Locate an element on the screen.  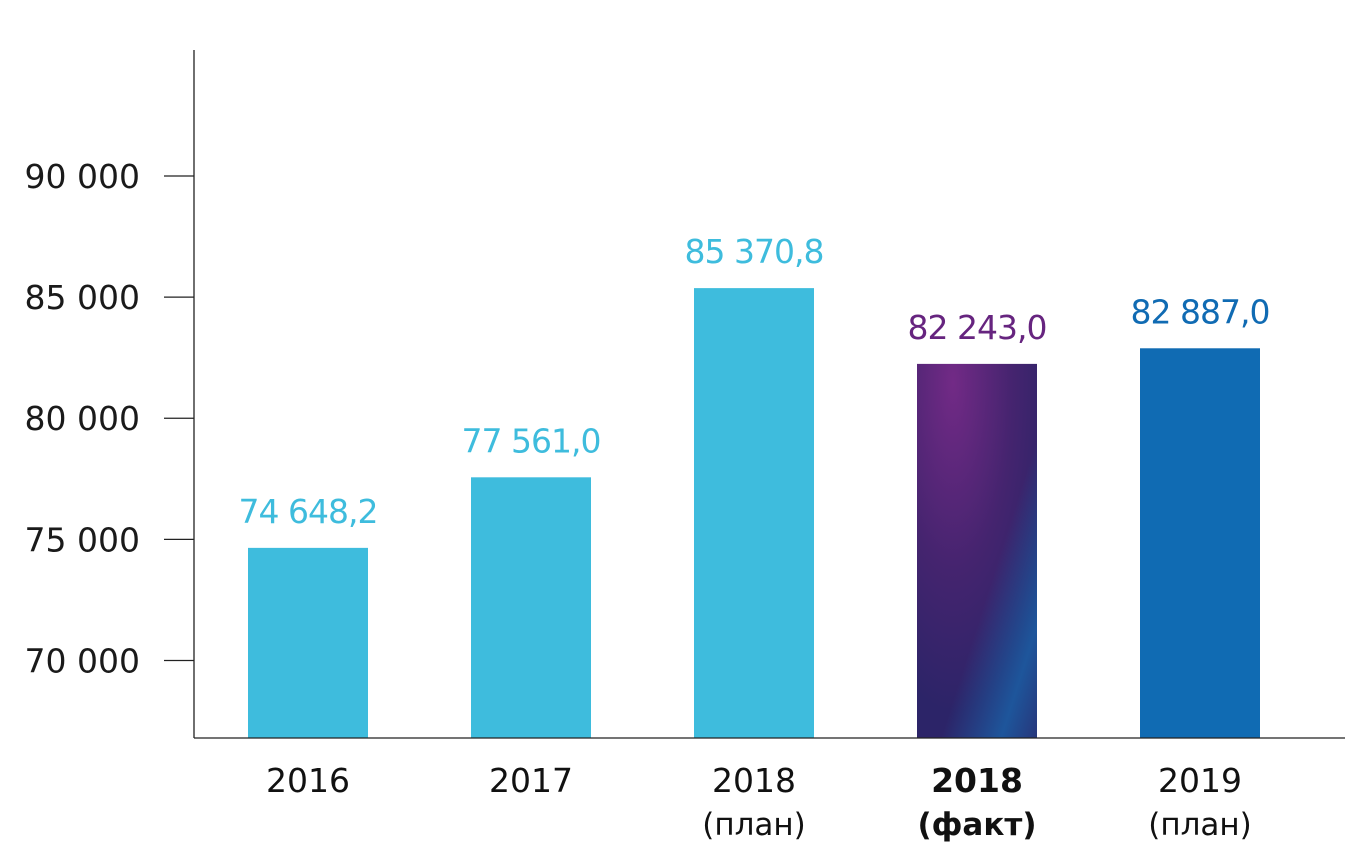
y-tick-label: 75 000 is located at coordinates (82, 539).